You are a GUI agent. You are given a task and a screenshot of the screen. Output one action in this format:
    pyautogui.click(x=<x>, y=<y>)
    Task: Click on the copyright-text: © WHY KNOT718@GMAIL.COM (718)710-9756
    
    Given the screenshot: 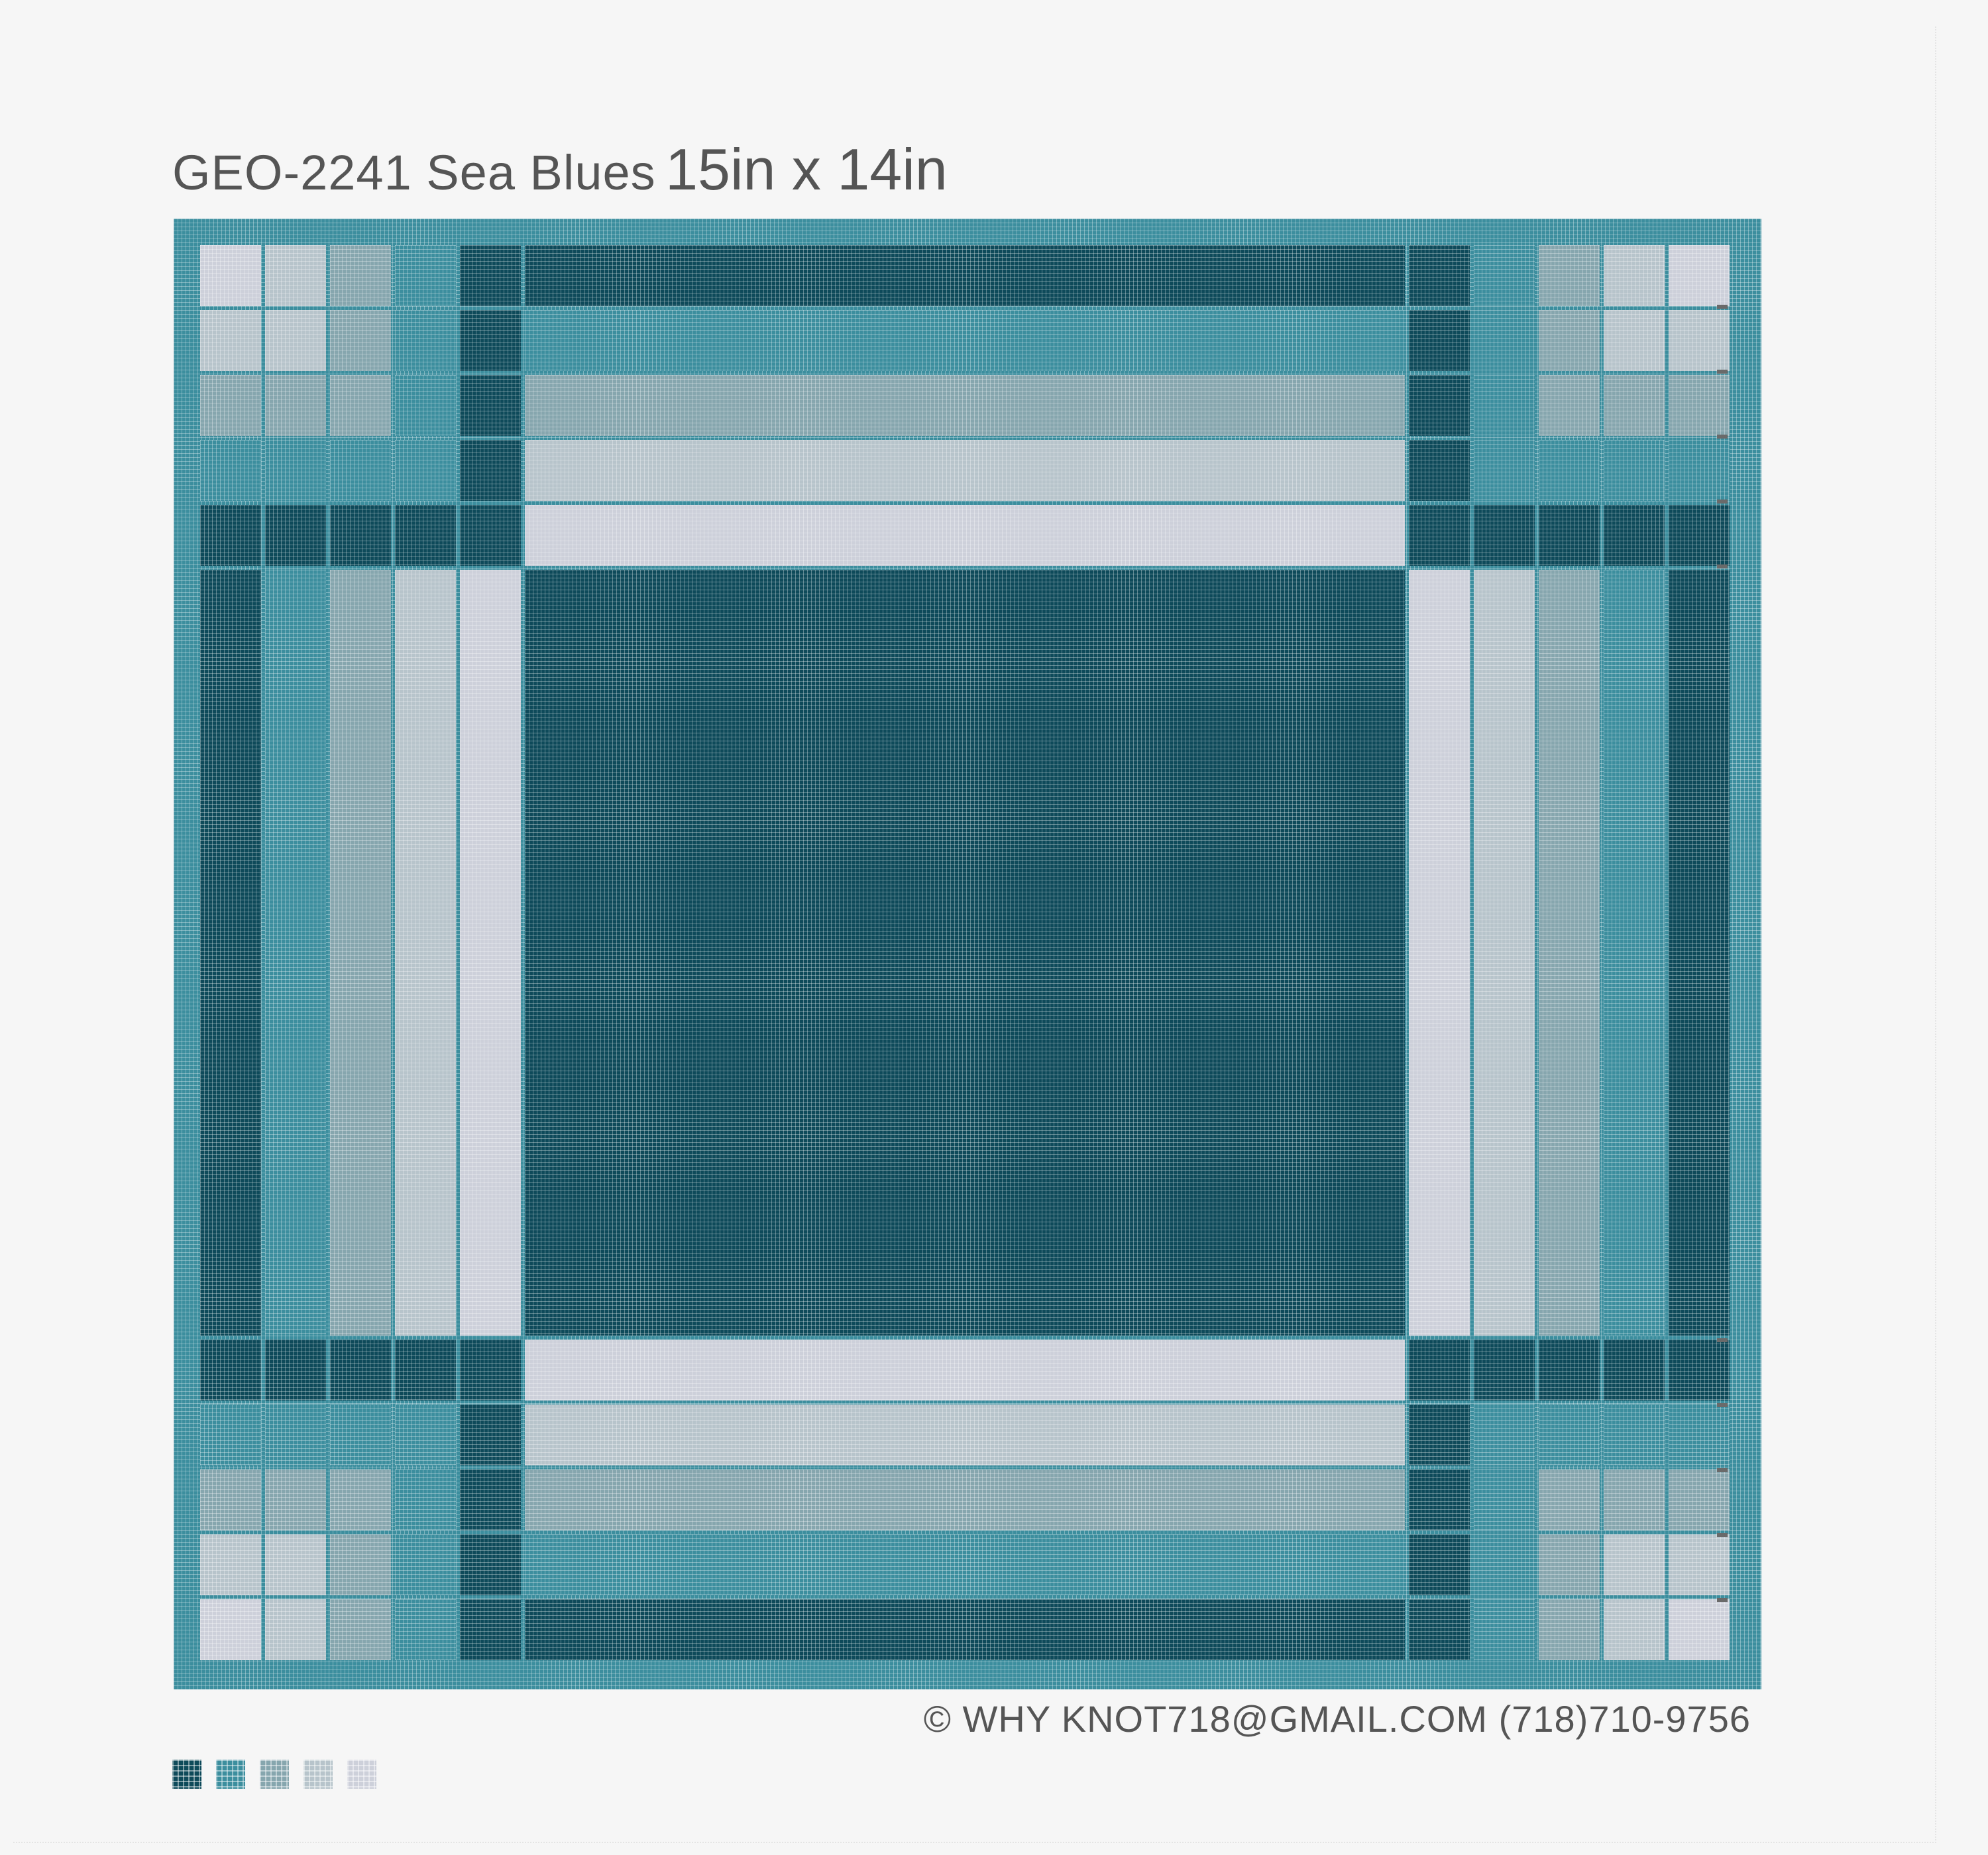 What is the action you would take?
    pyautogui.click(x=1337, y=1719)
    